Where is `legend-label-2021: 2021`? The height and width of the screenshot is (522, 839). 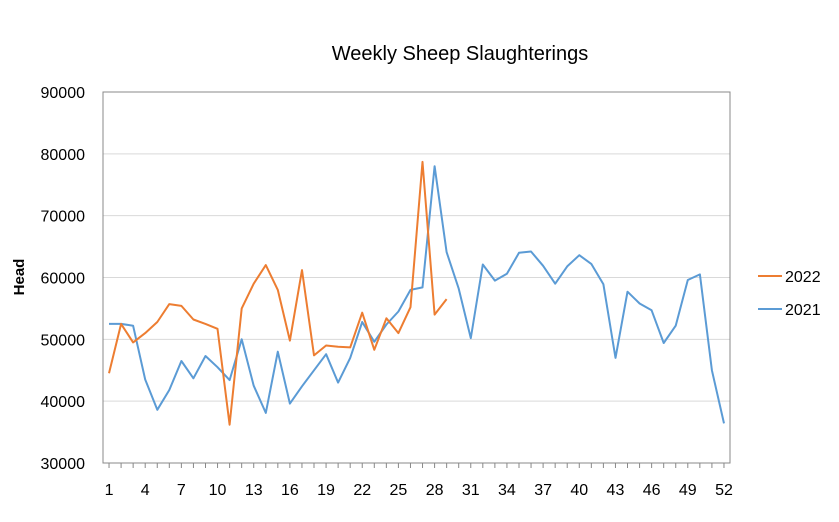 legend-label-2021: 2021 is located at coordinates (803, 310).